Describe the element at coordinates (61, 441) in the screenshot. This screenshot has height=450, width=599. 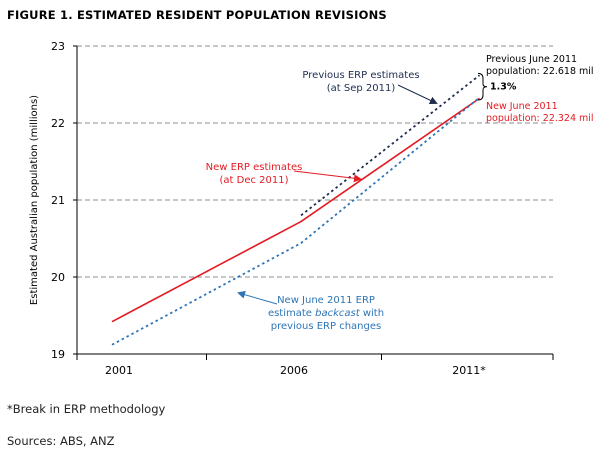
I see `sources-footnote: Sources: ABS, ANZ` at that location.